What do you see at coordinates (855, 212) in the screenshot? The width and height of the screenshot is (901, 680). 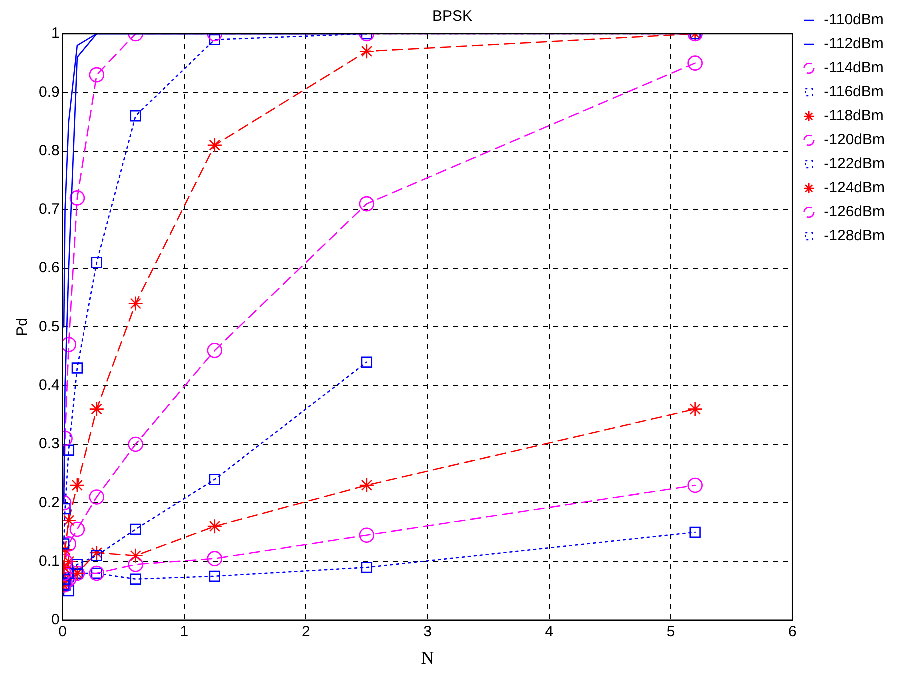 I see `legend-label: -126dBm` at bounding box center [855, 212].